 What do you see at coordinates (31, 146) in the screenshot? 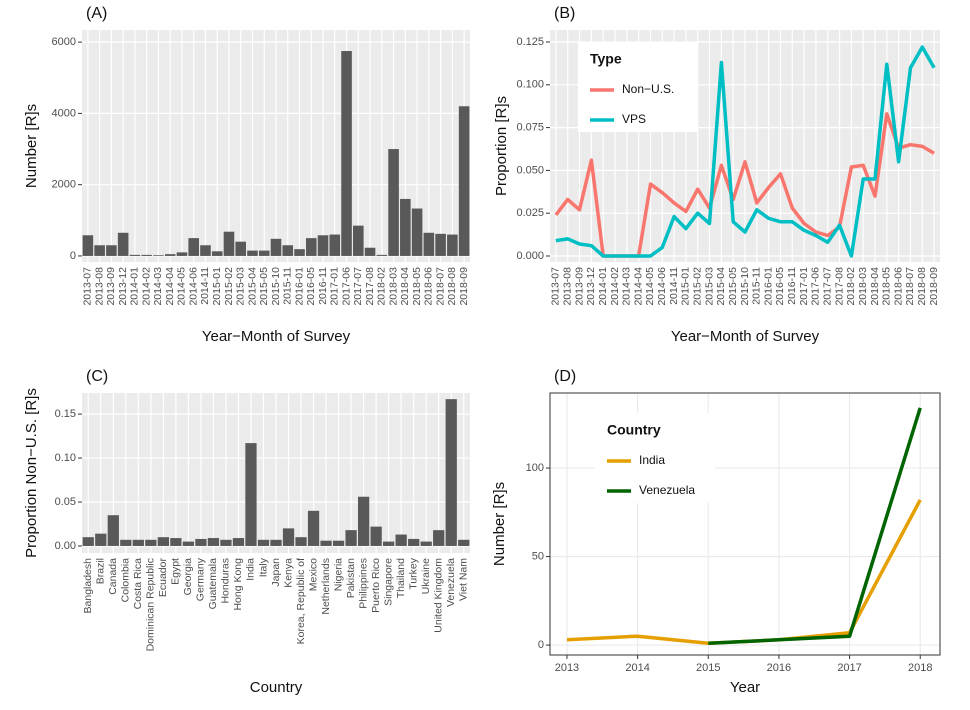
I see `y-axis-title: Number [R]s` at bounding box center [31, 146].